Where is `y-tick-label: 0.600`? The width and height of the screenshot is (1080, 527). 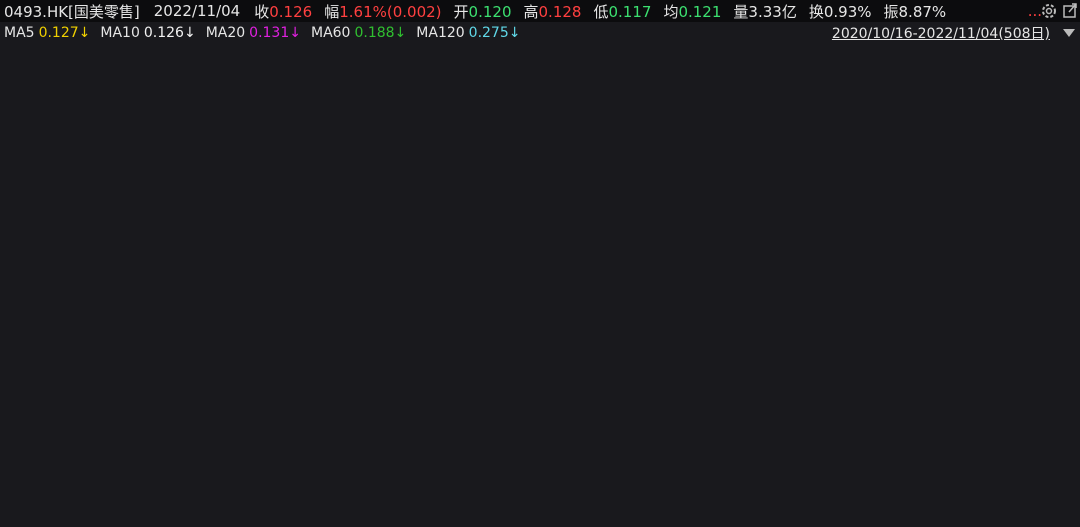
y-tick-label: 0.600 is located at coordinates (1032, 408).